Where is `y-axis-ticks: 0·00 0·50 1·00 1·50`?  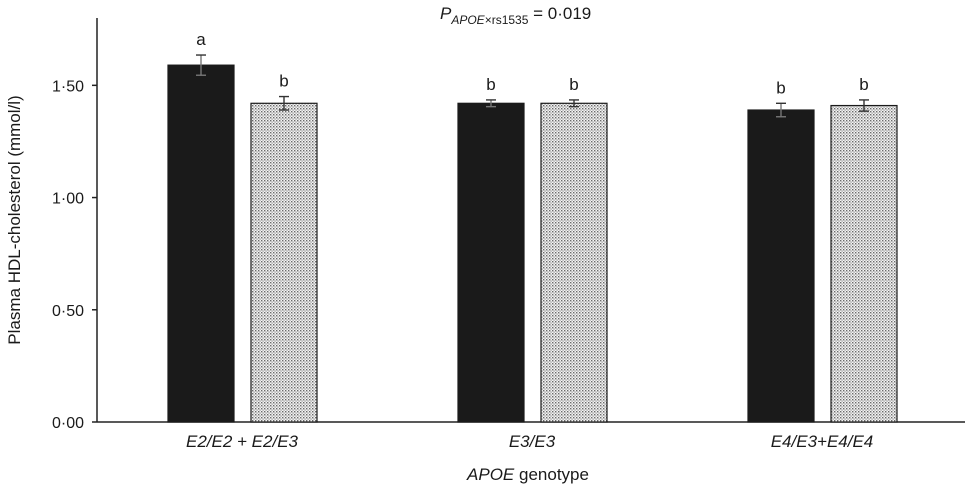
y-axis-ticks: 0·00 0·50 1·00 1·50 is located at coordinates (74, 255).